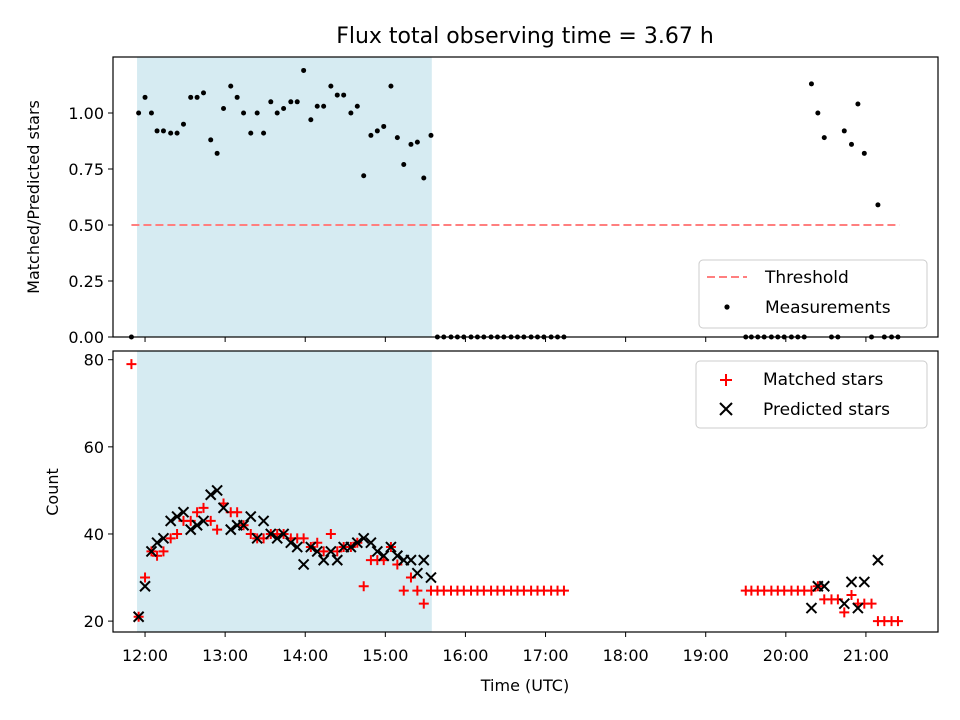  I want to click on x-tick-label: 13:00, so click(225, 655).